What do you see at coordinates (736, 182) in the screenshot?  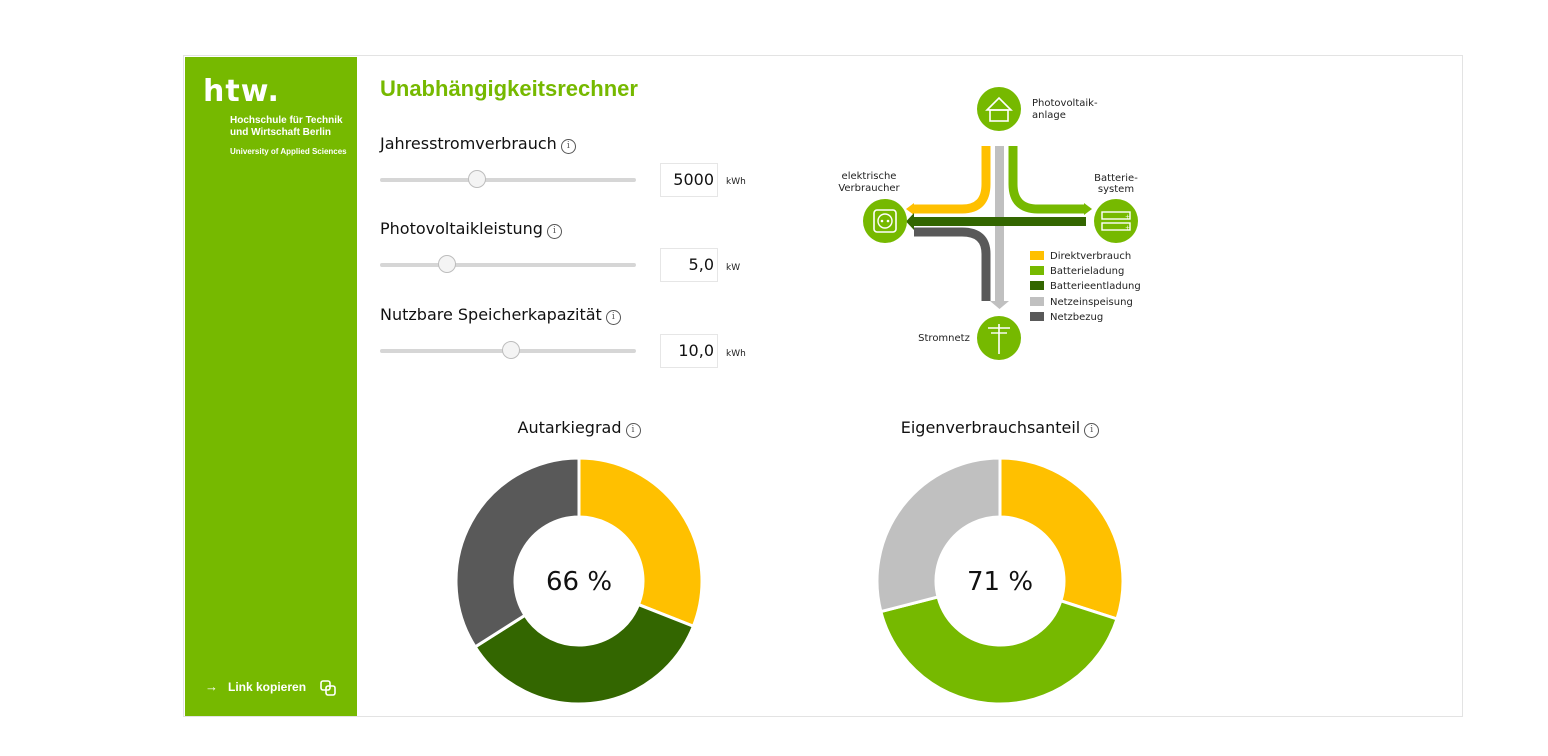 I see `annual-consumption-unit: kWh` at bounding box center [736, 182].